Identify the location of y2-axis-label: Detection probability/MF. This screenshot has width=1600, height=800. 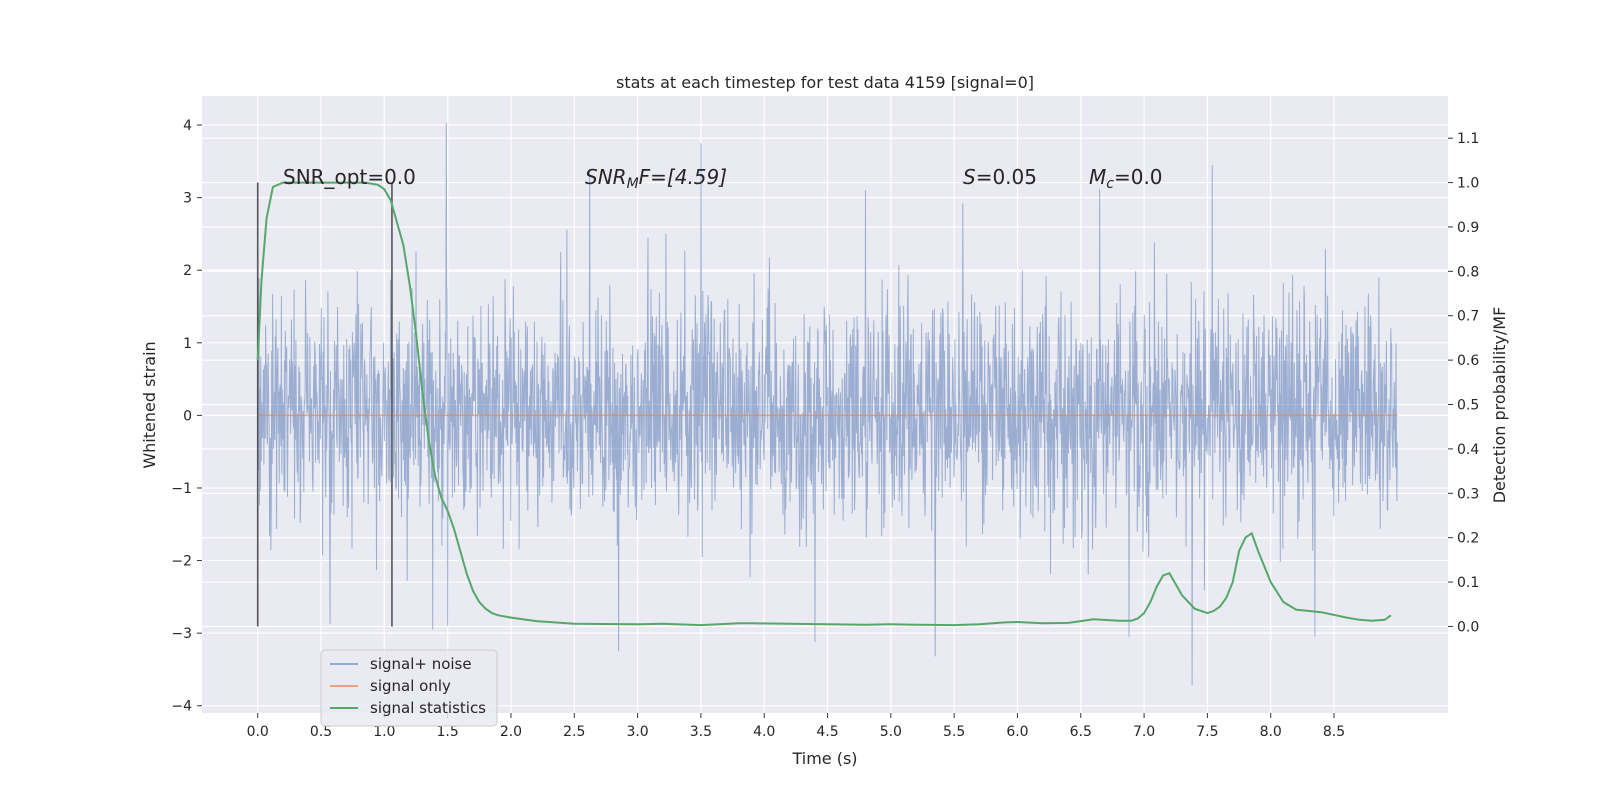
(1499, 405).